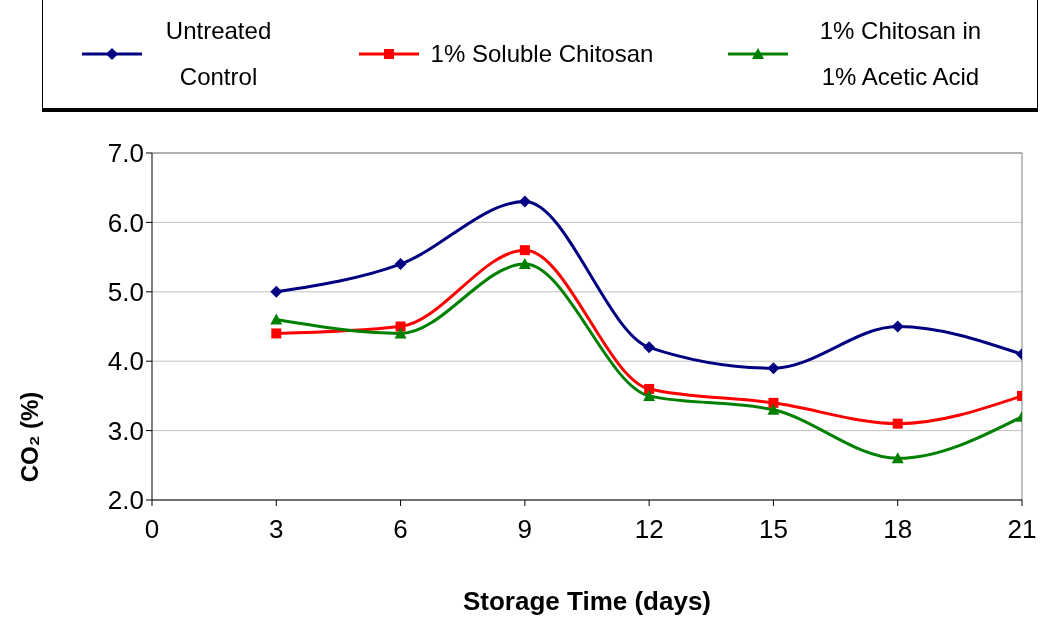  Describe the element at coordinates (218, 54) in the screenshot. I see `legend-label: Untreated Control` at that location.